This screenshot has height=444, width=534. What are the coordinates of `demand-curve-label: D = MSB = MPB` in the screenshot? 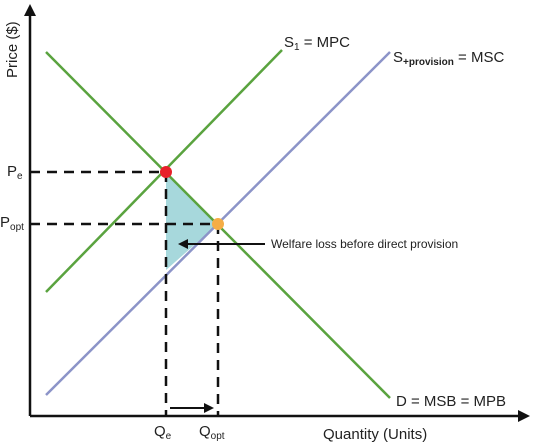 It's located at (451, 401).